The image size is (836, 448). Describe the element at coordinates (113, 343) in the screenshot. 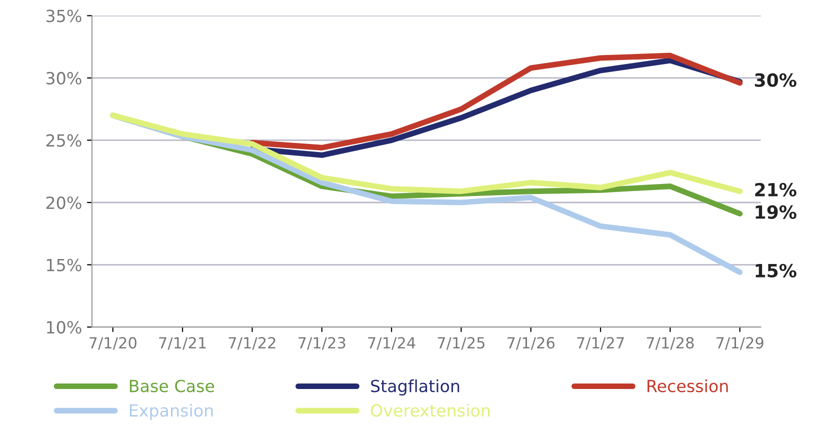

I see `x-tick-label: 7/1/20` at that location.